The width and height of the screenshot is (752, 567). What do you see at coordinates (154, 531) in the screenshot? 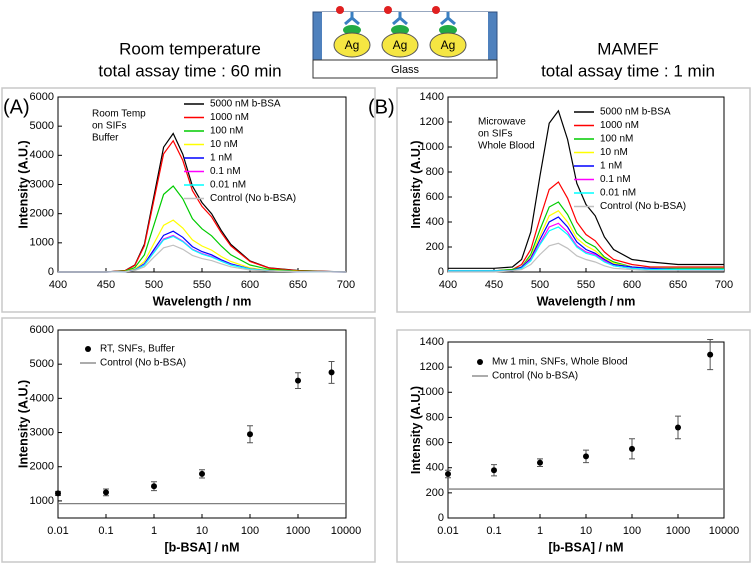
I see `x-tick-label: 1` at bounding box center [154, 531].